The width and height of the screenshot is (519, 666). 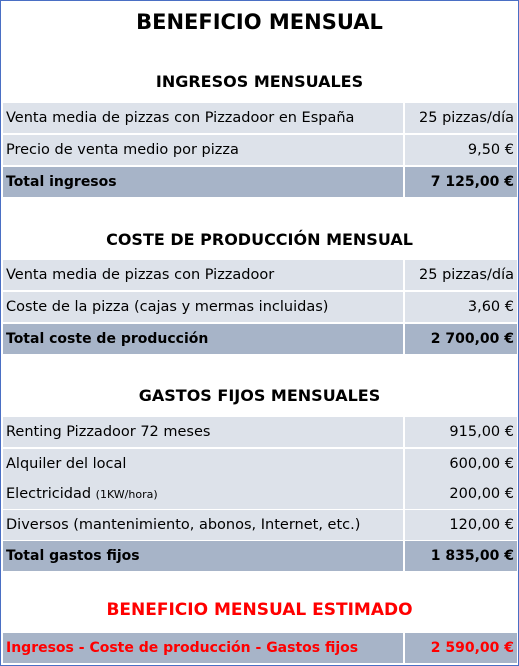 What do you see at coordinates (259, 610) in the screenshot?
I see `estimated-profit-section-title: BENEFICIO MENSUAL ESTIMADO` at bounding box center [259, 610].